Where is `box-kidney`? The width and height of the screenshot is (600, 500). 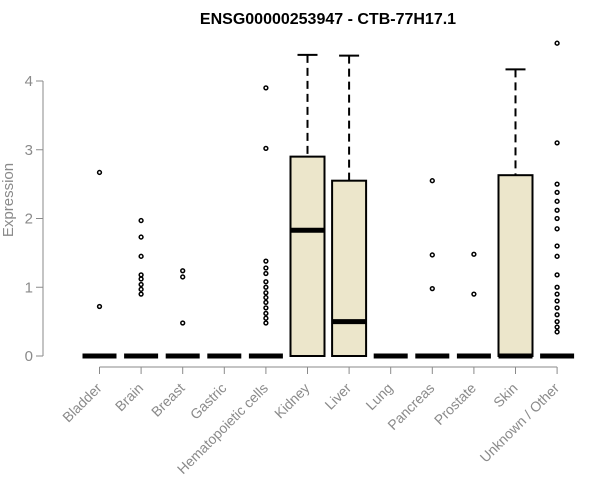 box-kidney is located at coordinates (307, 205).